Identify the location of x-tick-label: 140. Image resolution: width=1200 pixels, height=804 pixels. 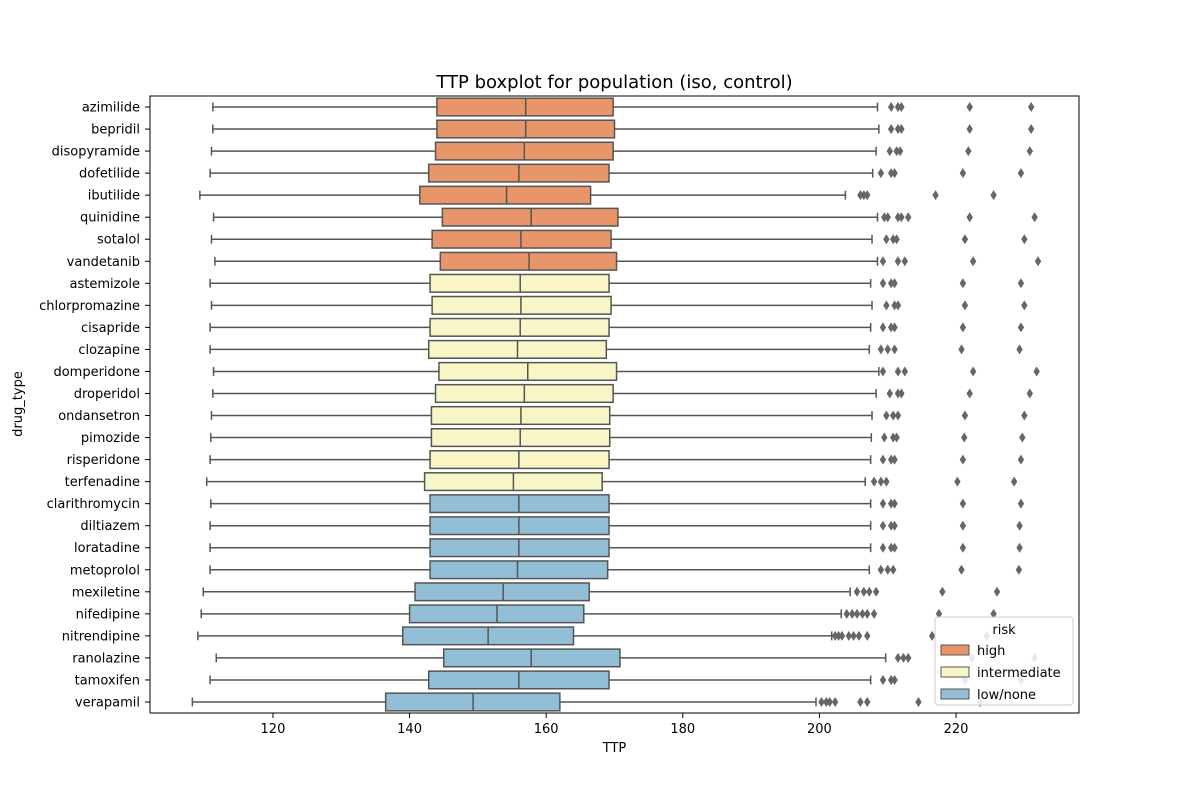
(409, 729).